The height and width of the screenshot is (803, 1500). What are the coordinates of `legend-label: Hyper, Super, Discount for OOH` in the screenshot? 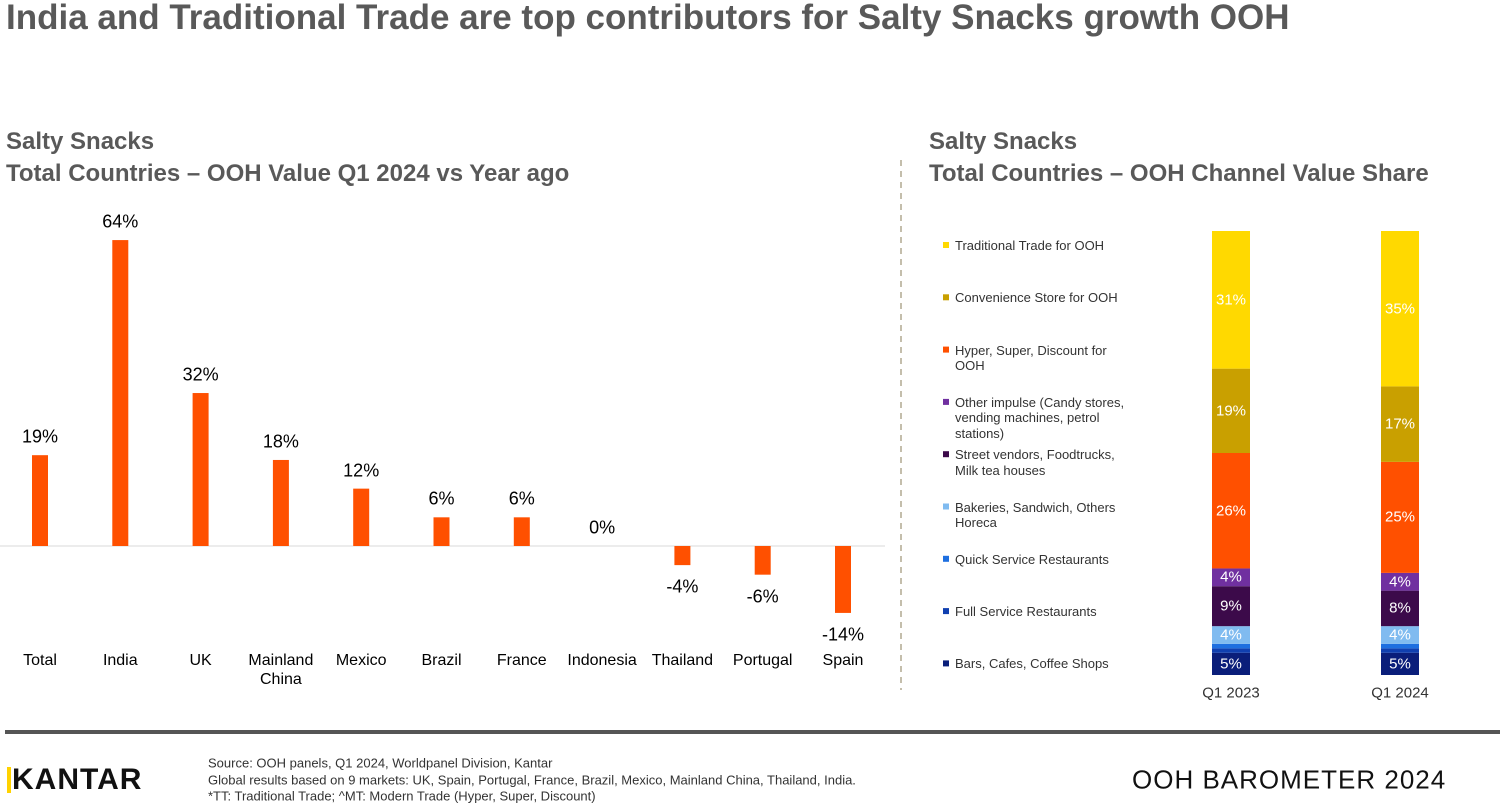 It's located at (1031, 358).